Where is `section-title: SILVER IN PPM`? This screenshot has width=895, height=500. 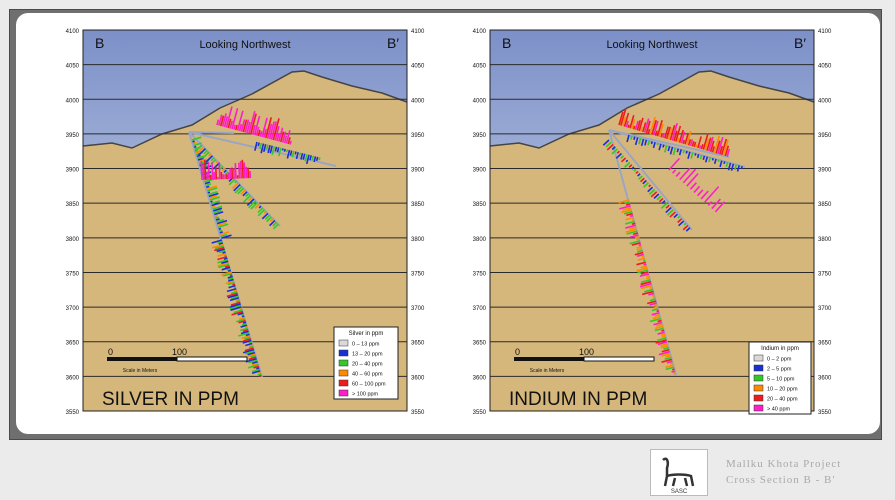
section-title: SILVER IN PPM is located at coordinates (170, 399).